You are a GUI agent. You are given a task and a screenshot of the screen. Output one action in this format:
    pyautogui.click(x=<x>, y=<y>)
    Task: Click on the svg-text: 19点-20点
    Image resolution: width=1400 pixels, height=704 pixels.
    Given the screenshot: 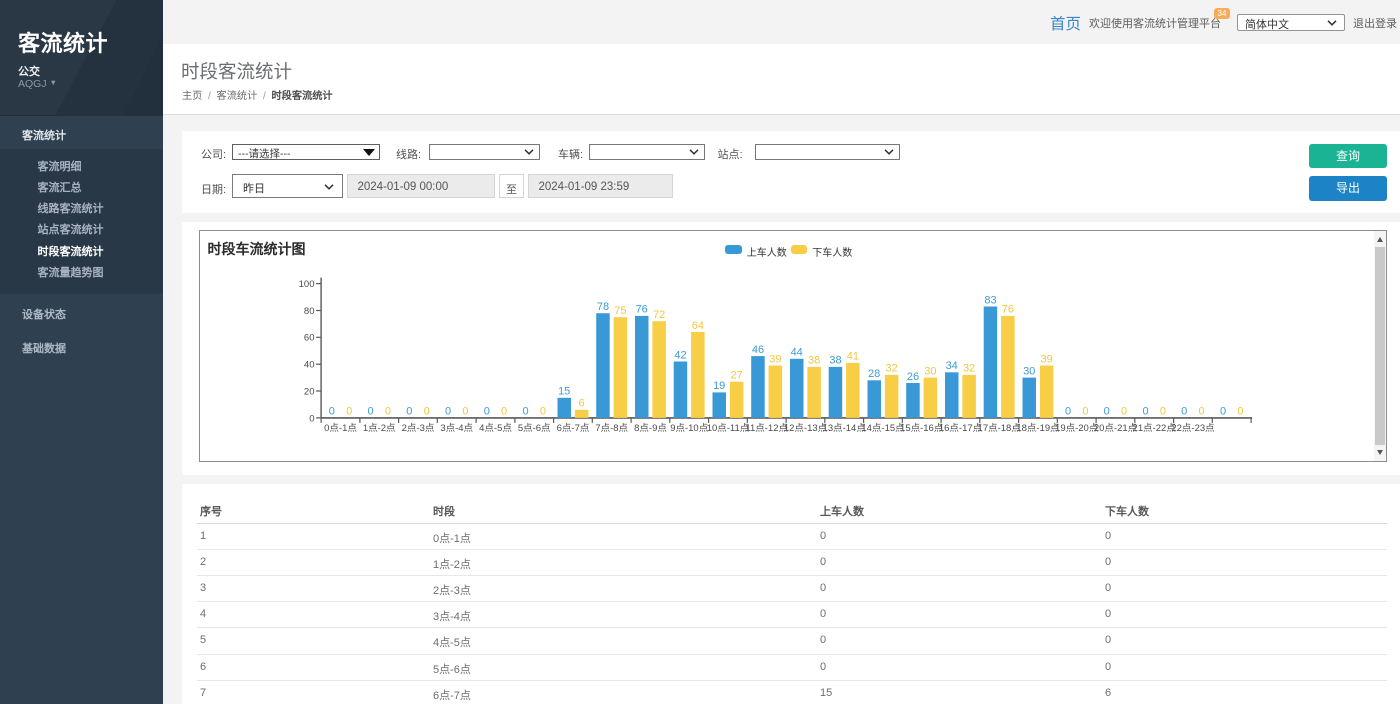 What is the action you would take?
    pyautogui.click(x=1077, y=428)
    